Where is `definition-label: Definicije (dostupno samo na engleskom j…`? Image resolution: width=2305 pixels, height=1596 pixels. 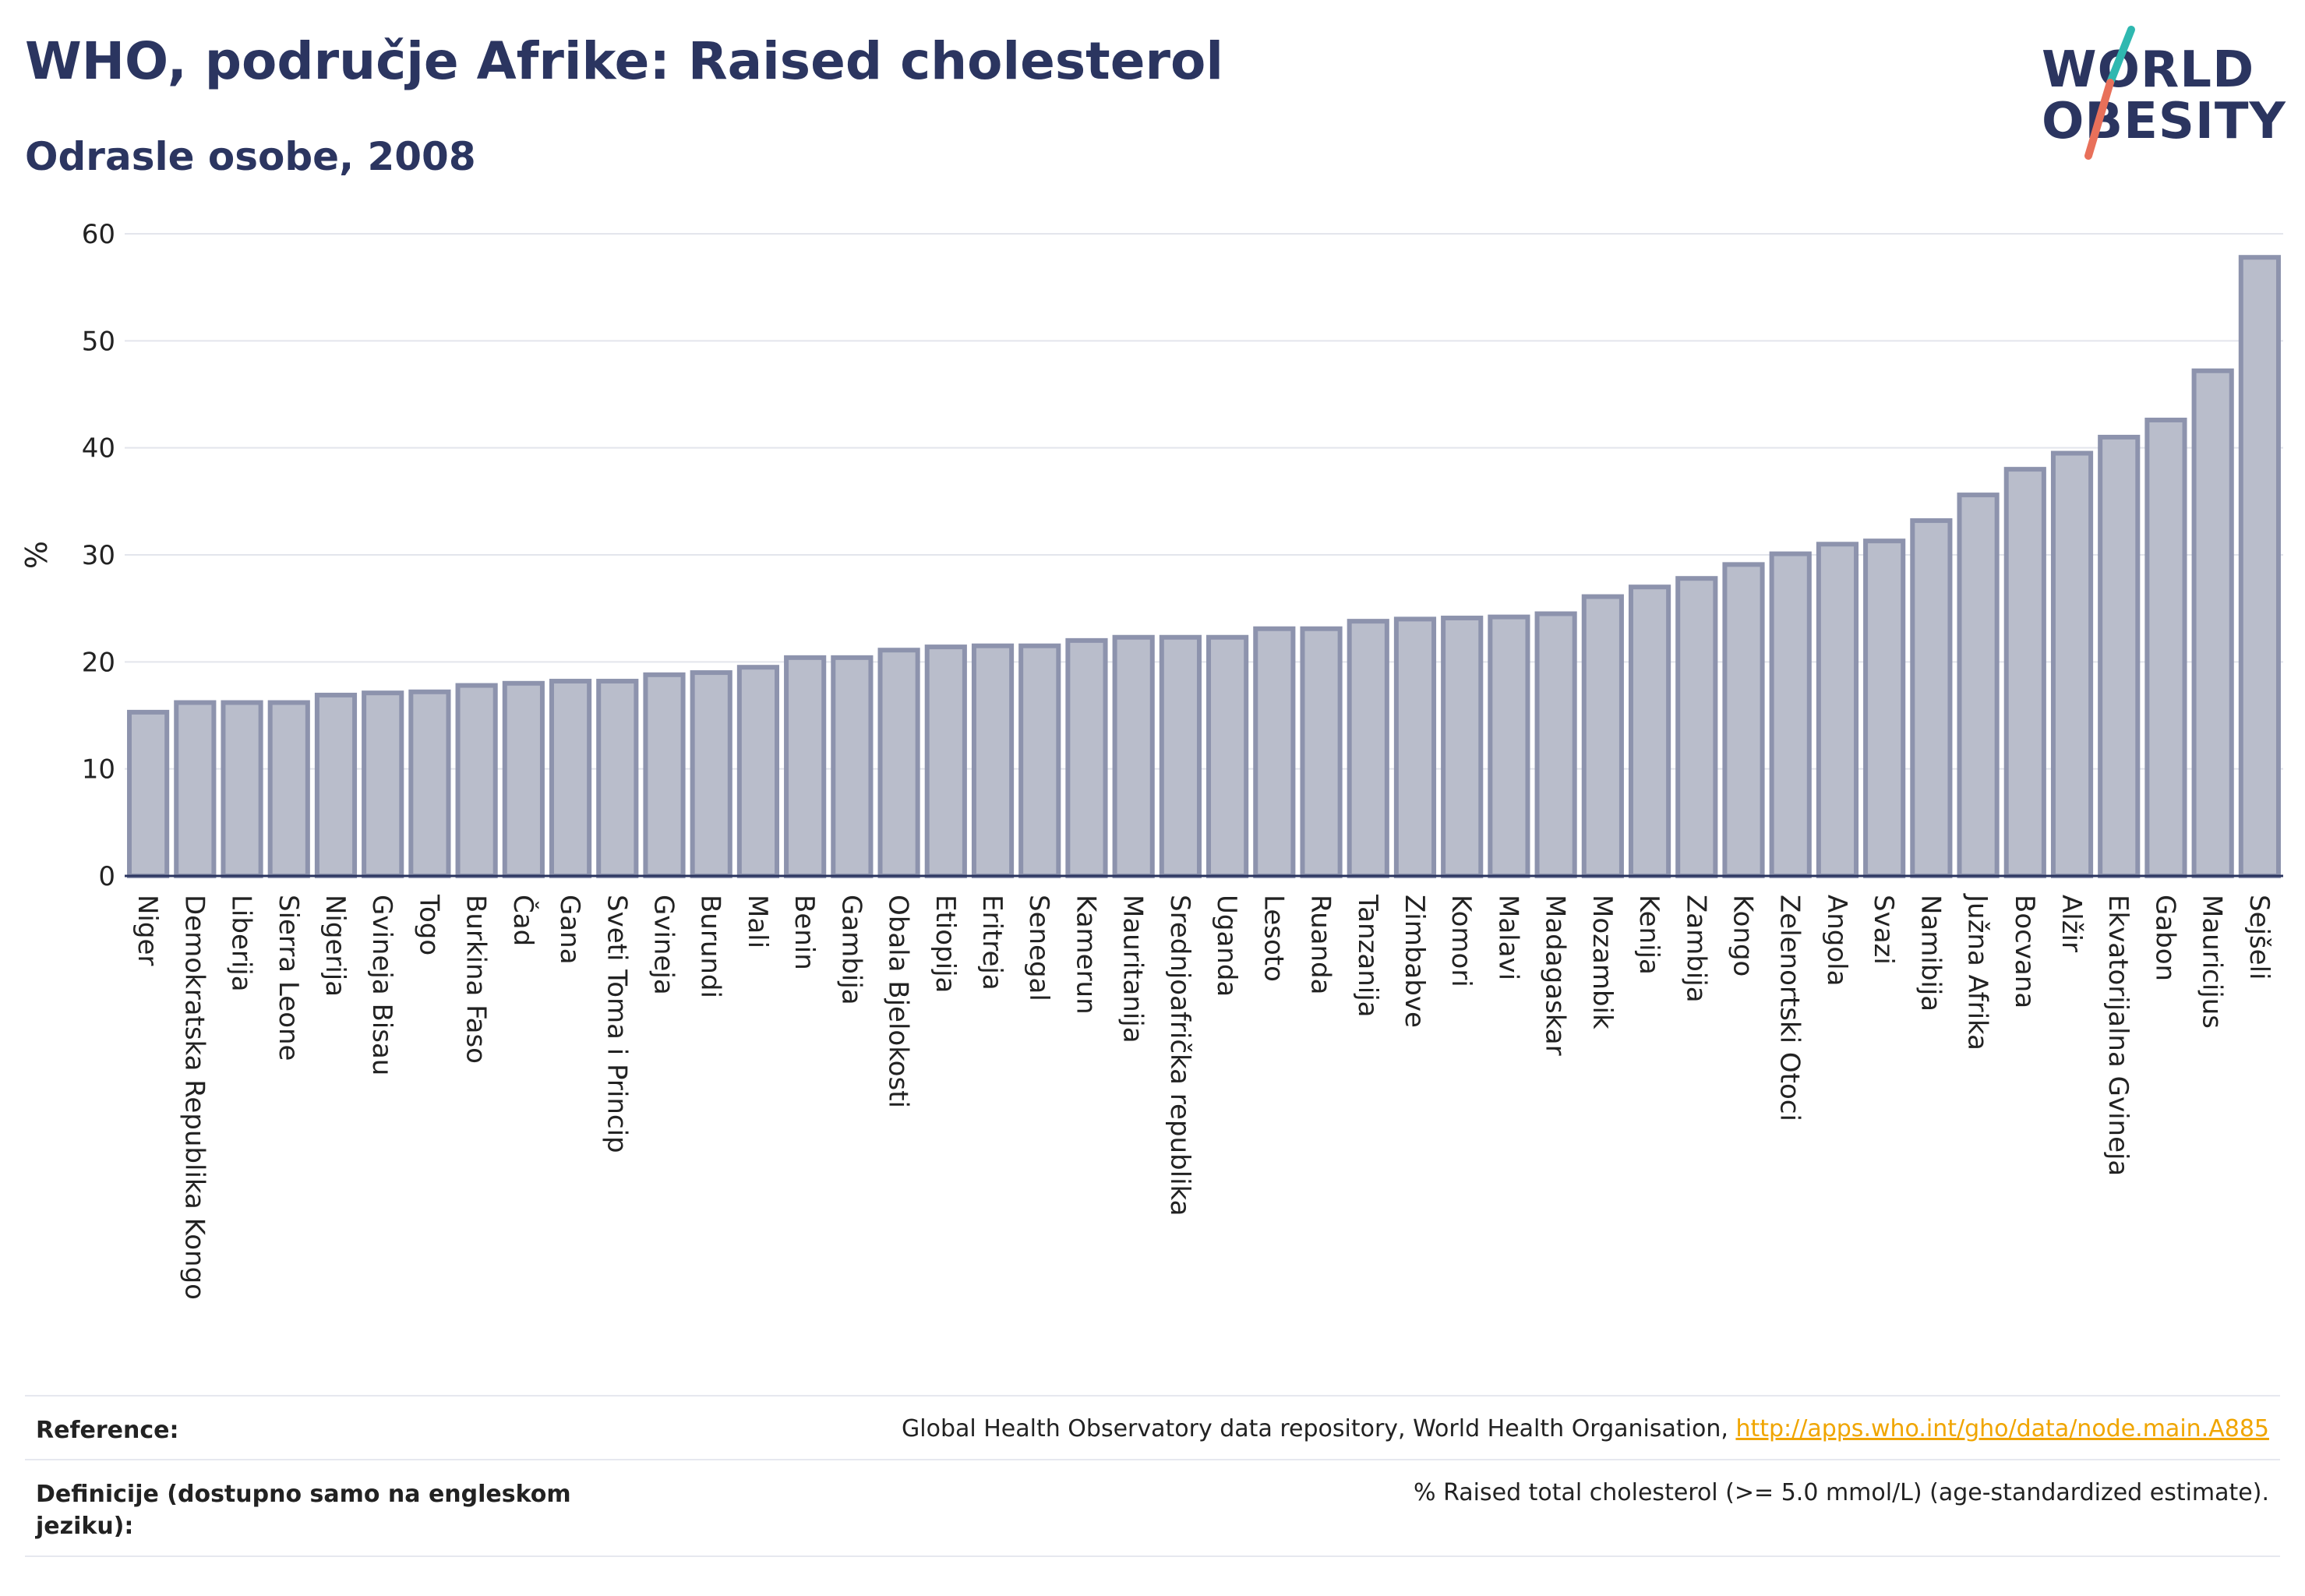 definition-label: Definicije (dostupno samo na engleskom j… is located at coordinates (303, 1510).